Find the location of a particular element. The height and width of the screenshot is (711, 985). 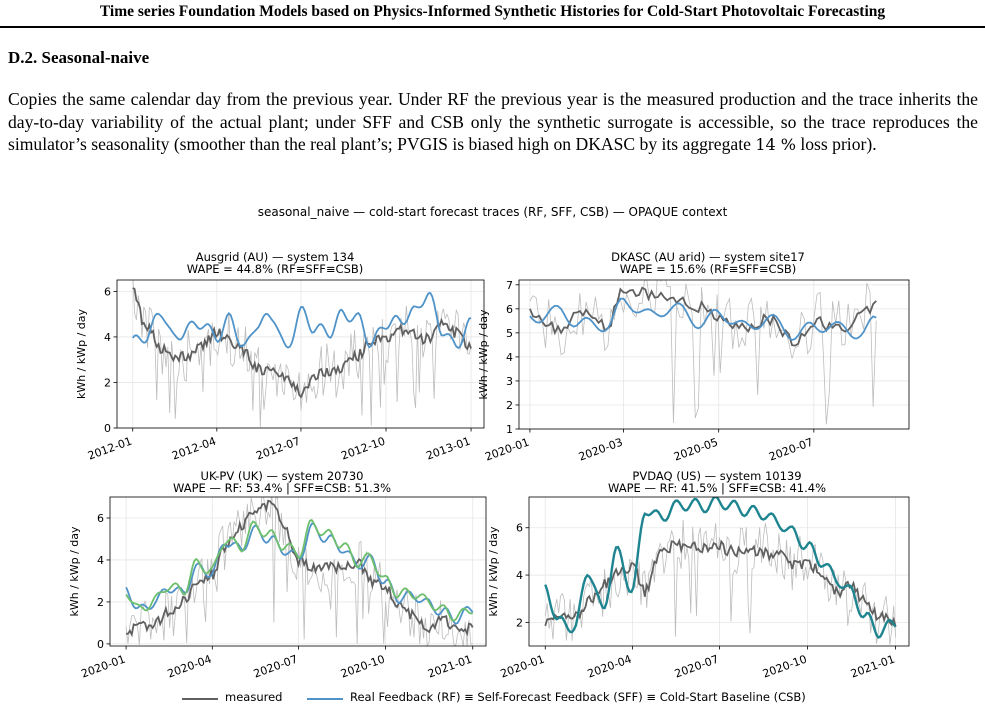

panel-name: DKASC (AU arid) — system site17 is located at coordinates (708, 257).